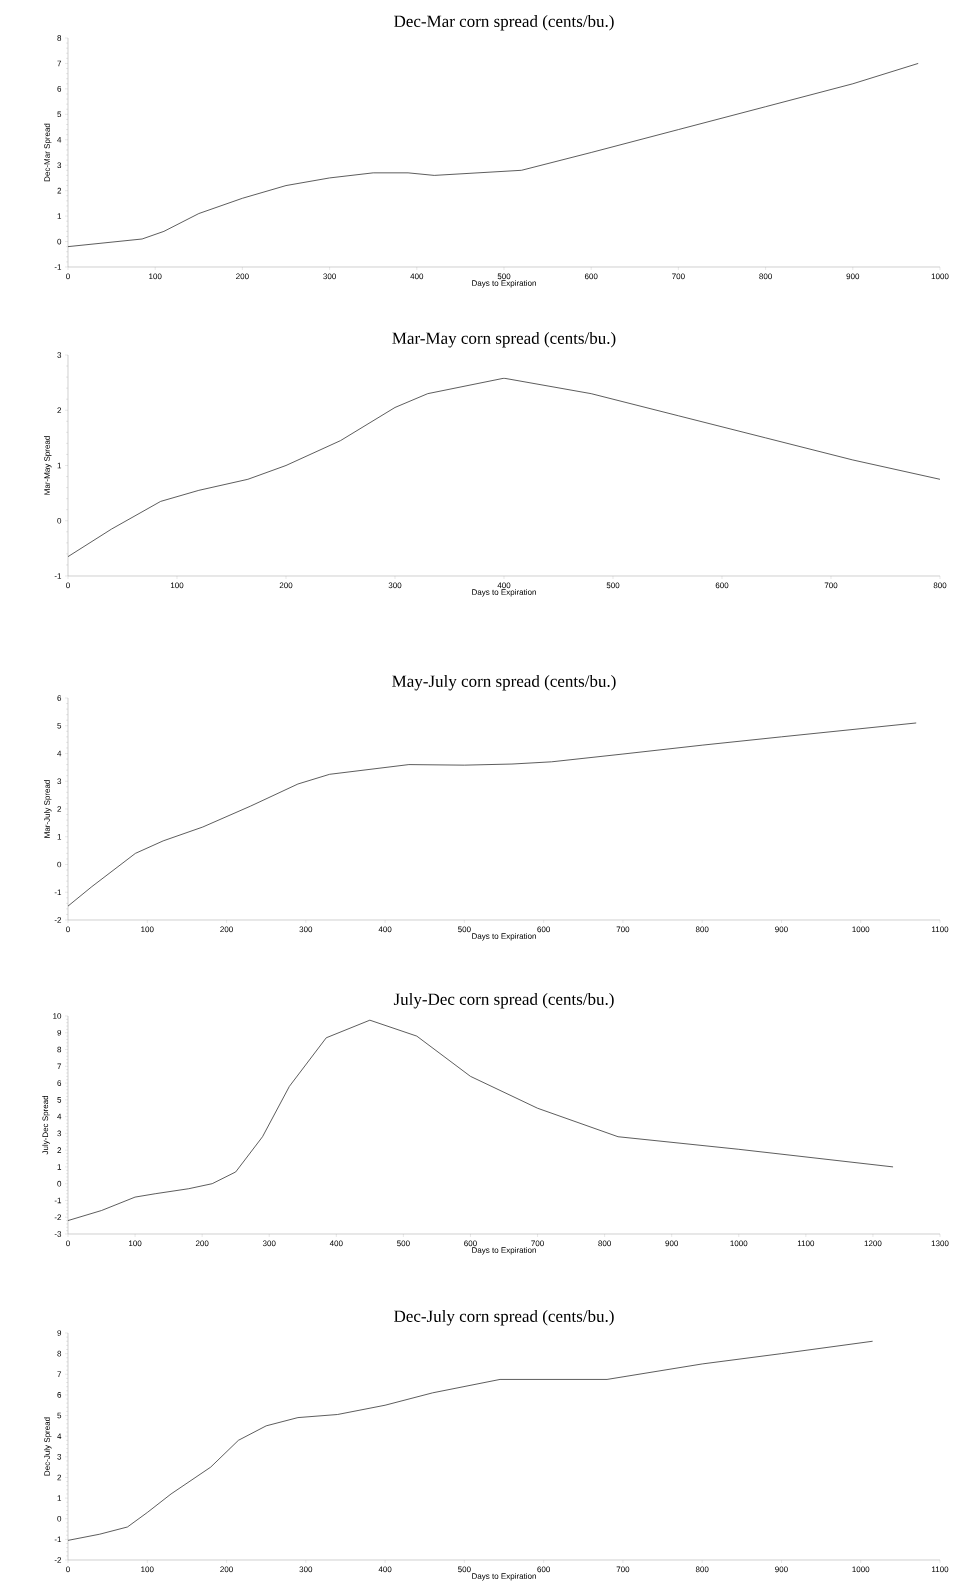 This screenshot has width=960, height=1581. I want to click on x-tick-label: 1300, so click(940, 1243).